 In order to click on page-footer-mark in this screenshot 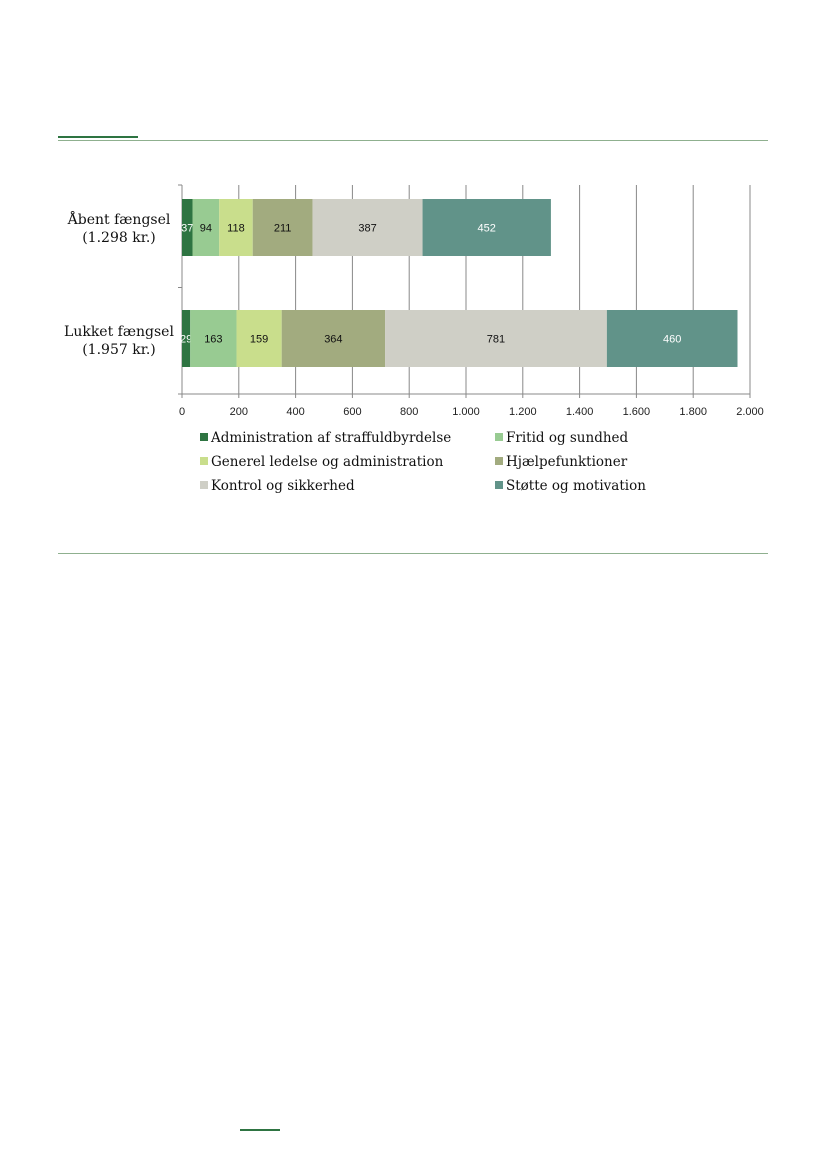, I will do `click(260, 1130)`.